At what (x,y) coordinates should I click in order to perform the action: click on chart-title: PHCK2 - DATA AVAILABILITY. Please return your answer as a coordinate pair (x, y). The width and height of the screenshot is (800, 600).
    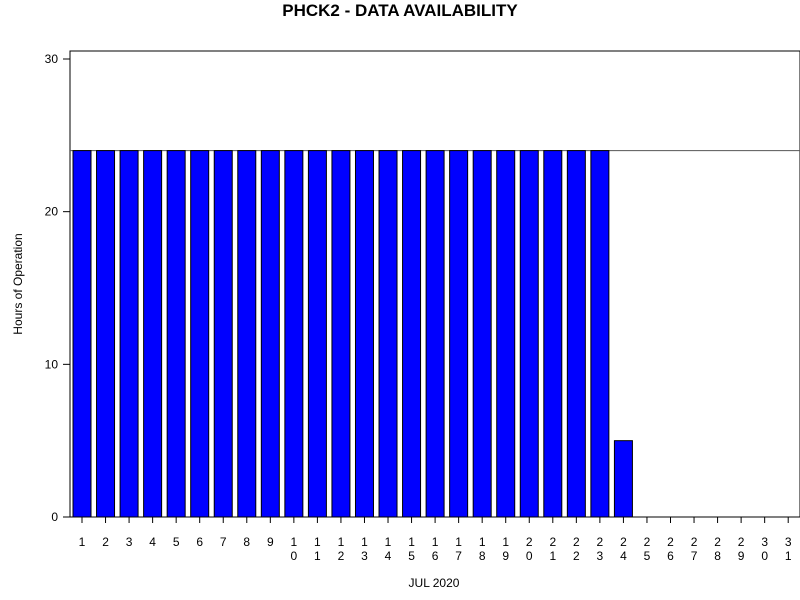
    Looking at the image, I should click on (400, 10).